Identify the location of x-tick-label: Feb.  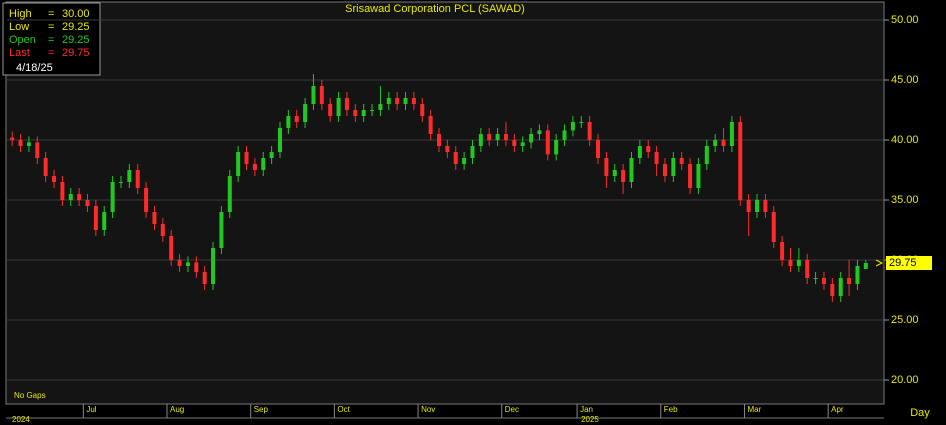
(671, 409).